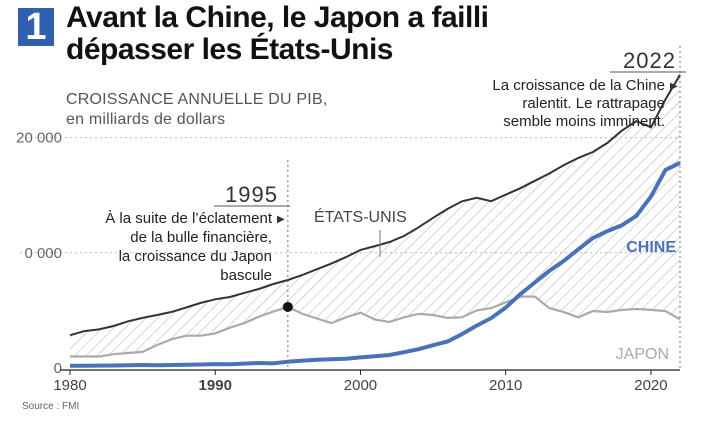 This screenshot has width=707, height=423. I want to click on annotation-2022-line: ralentit. Le rattrapage, so click(593, 103).